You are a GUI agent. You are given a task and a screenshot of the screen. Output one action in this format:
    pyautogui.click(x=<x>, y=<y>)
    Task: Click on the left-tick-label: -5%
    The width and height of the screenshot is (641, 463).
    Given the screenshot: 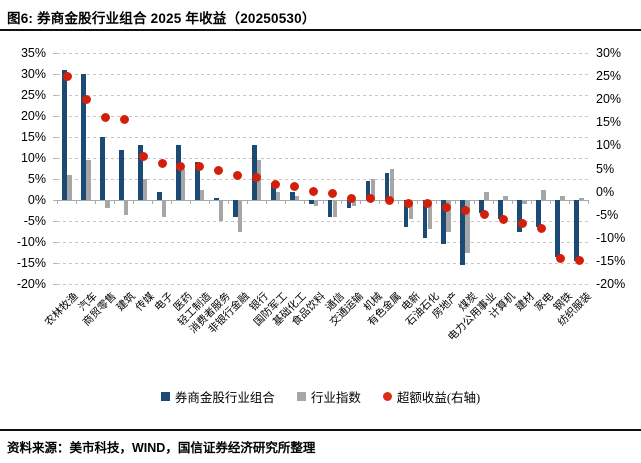 What is the action you would take?
    pyautogui.click(x=34, y=221)
    